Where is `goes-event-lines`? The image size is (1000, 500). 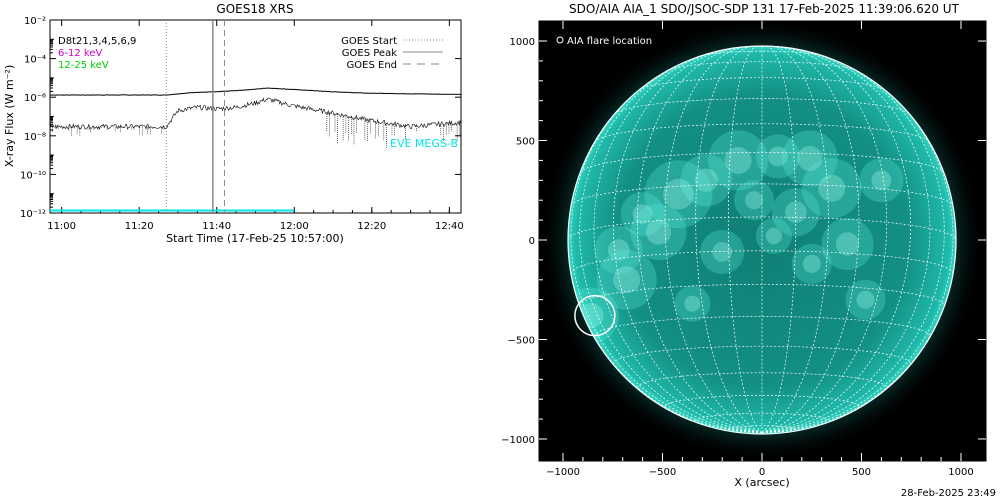
goes-event-lines is located at coordinates (195, 116).